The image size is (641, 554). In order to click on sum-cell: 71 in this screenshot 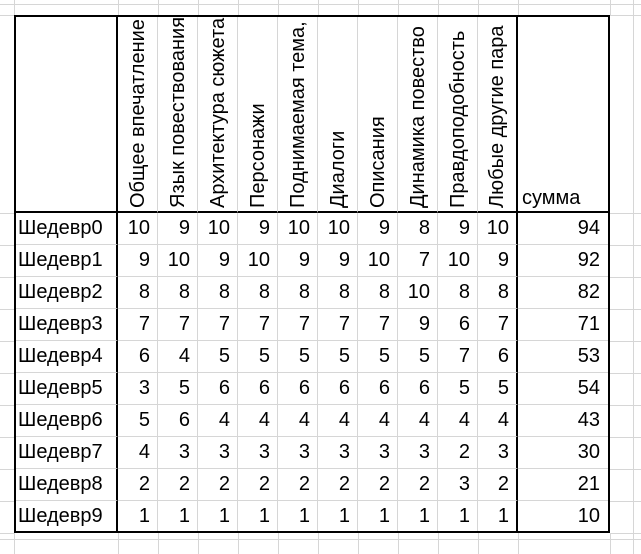, I will do `click(564, 325)`.